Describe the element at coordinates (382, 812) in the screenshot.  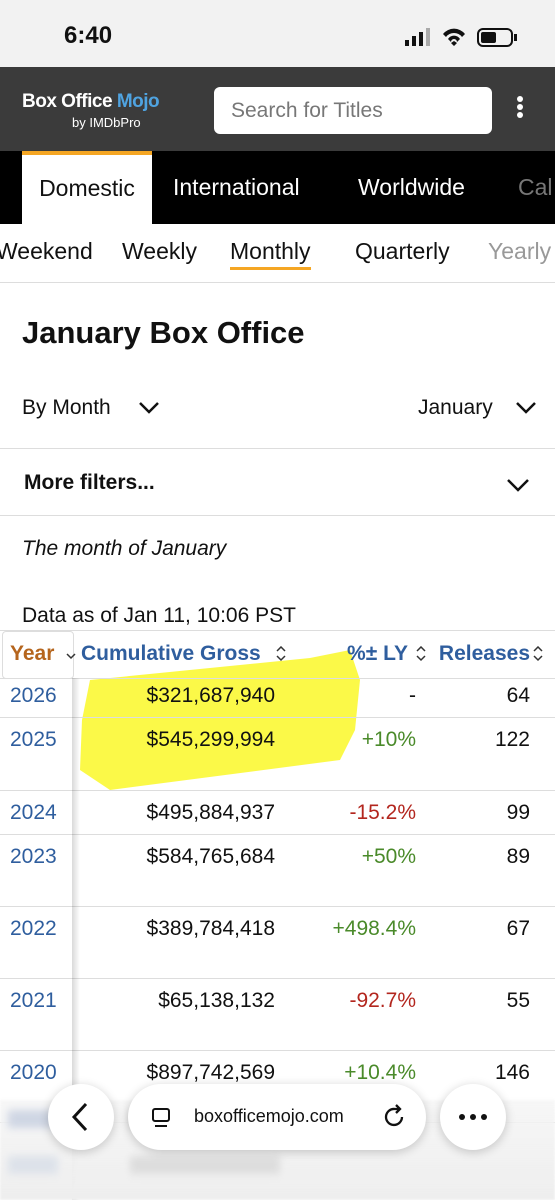
I see `change-cell: -15.2%` at that location.